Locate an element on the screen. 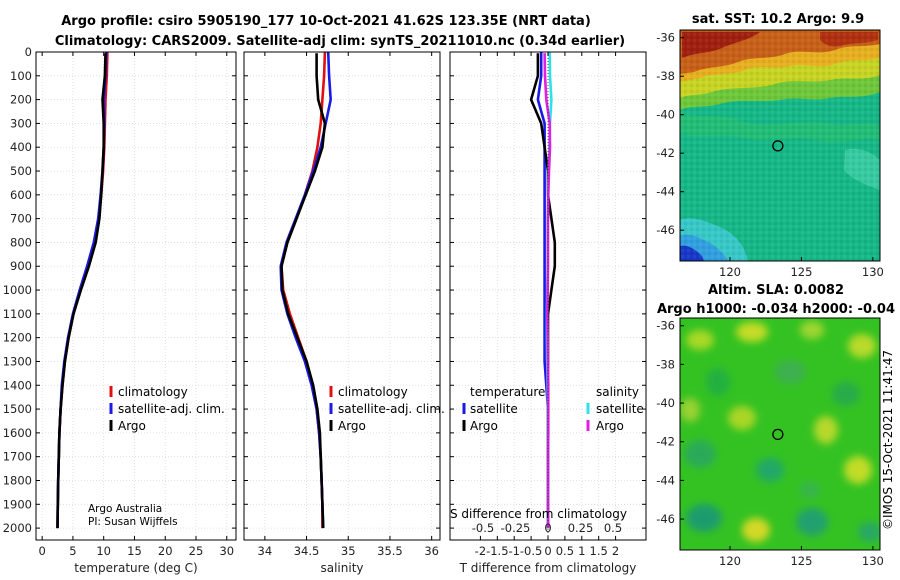  legend-title-temperature: temperature is located at coordinates (507, 392).